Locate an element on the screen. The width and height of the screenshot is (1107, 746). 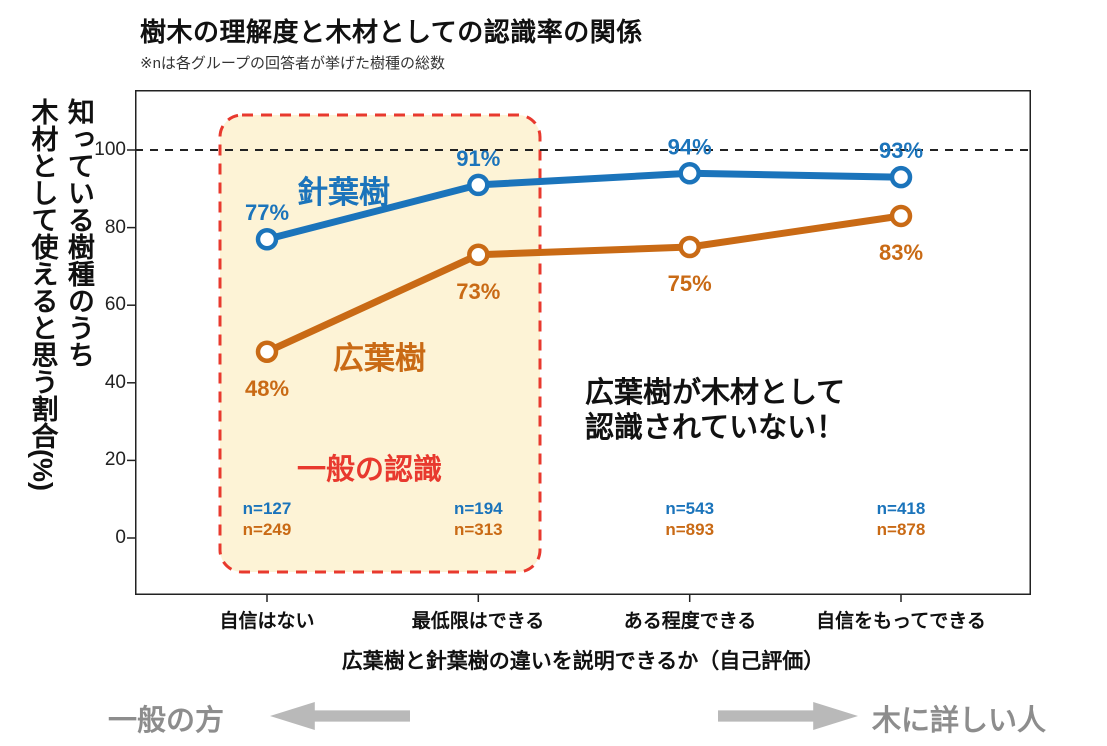
value-label: 77% is located at coordinates (267, 212).